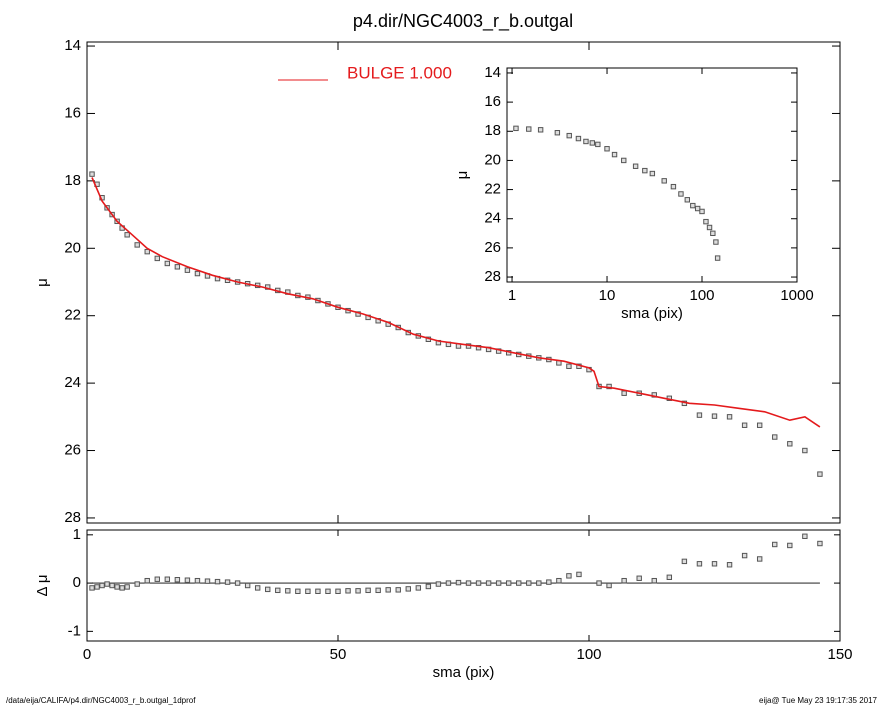  Describe the element at coordinates (492, 218) in the screenshot. I see `y-tick-label: 24` at that location.